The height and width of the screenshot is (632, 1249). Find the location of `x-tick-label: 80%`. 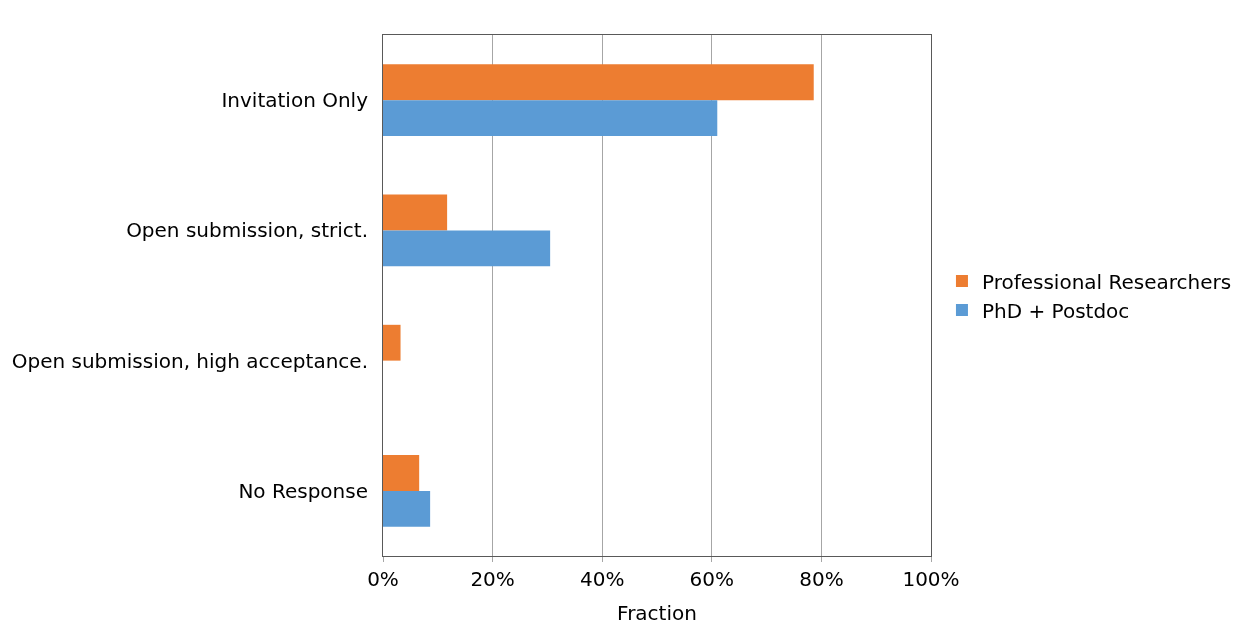

x-tick-label: 80% is located at coordinates (821, 579).